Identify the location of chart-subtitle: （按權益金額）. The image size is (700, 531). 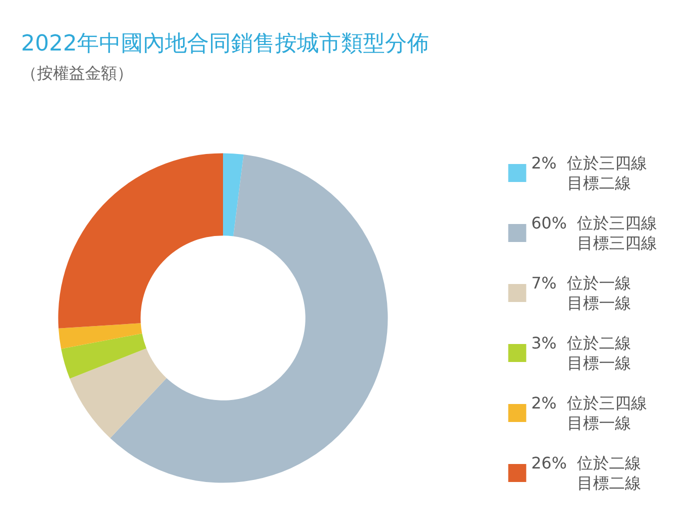
(77, 73).